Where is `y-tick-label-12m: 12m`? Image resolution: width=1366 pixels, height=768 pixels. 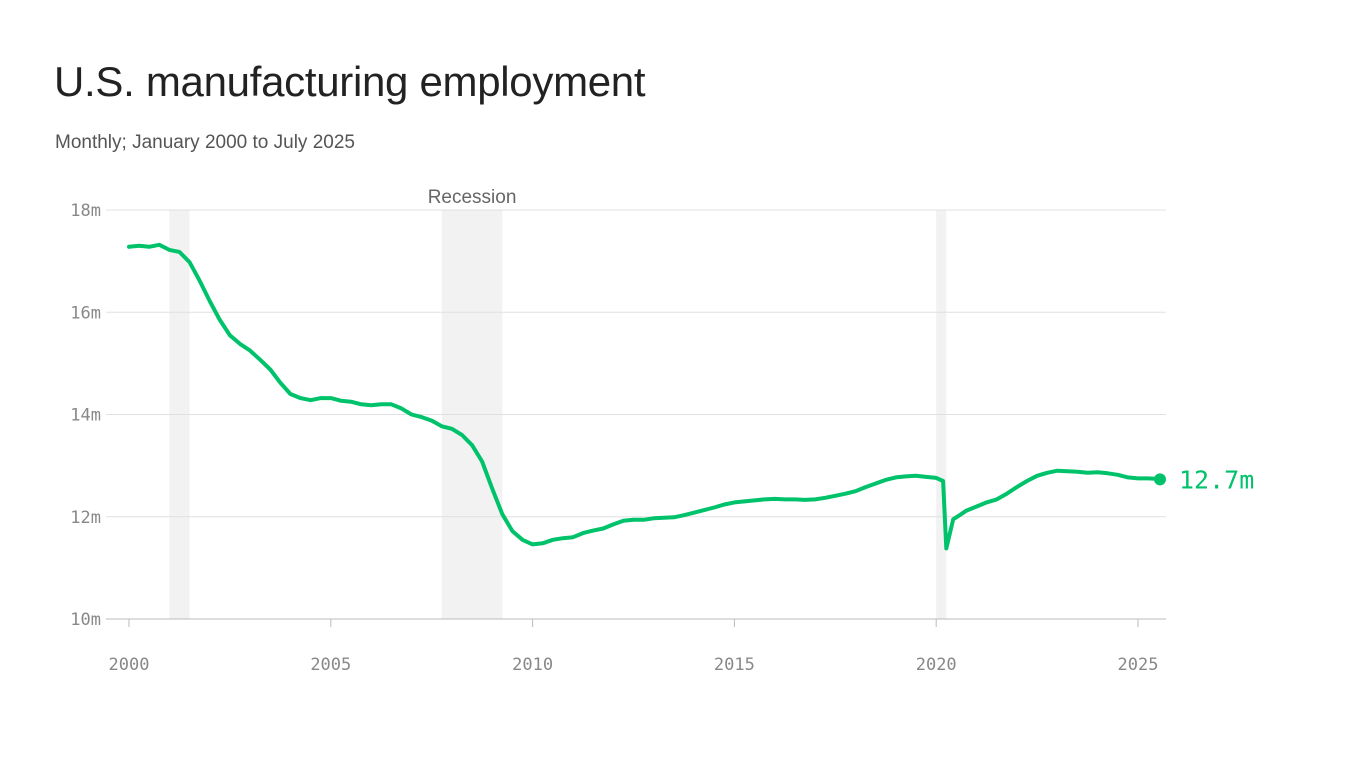 y-tick-label-12m: 12m is located at coordinates (85, 518).